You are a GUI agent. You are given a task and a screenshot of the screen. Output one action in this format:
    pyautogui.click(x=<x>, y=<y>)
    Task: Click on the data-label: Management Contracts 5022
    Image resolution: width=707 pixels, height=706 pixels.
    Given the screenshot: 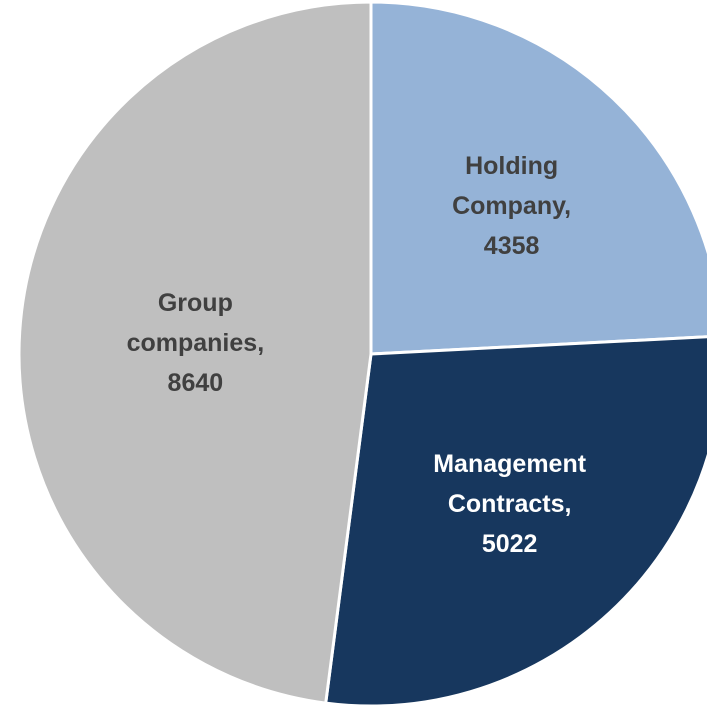 What is the action you would take?
    pyautogui.click(x=510, y=504)
    